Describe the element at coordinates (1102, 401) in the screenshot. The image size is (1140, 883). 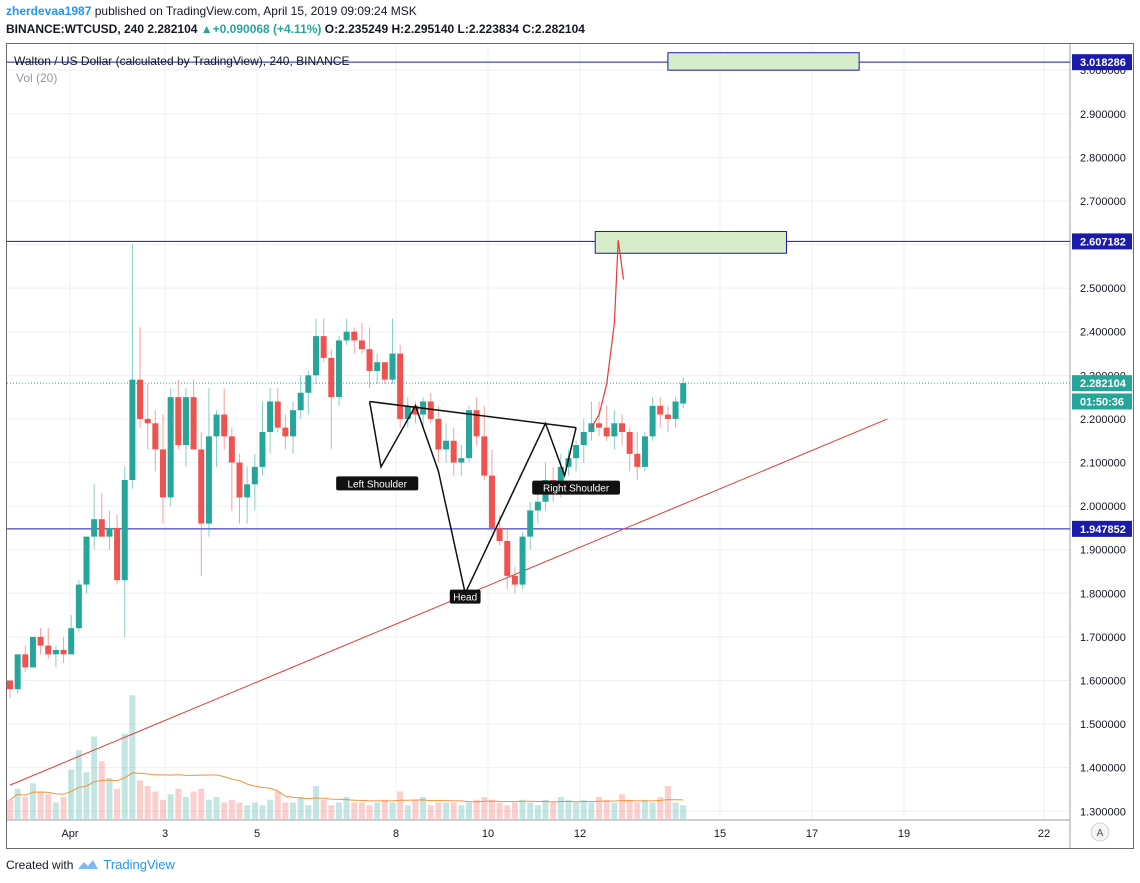
I see `price-axis-label-bg` at that location.